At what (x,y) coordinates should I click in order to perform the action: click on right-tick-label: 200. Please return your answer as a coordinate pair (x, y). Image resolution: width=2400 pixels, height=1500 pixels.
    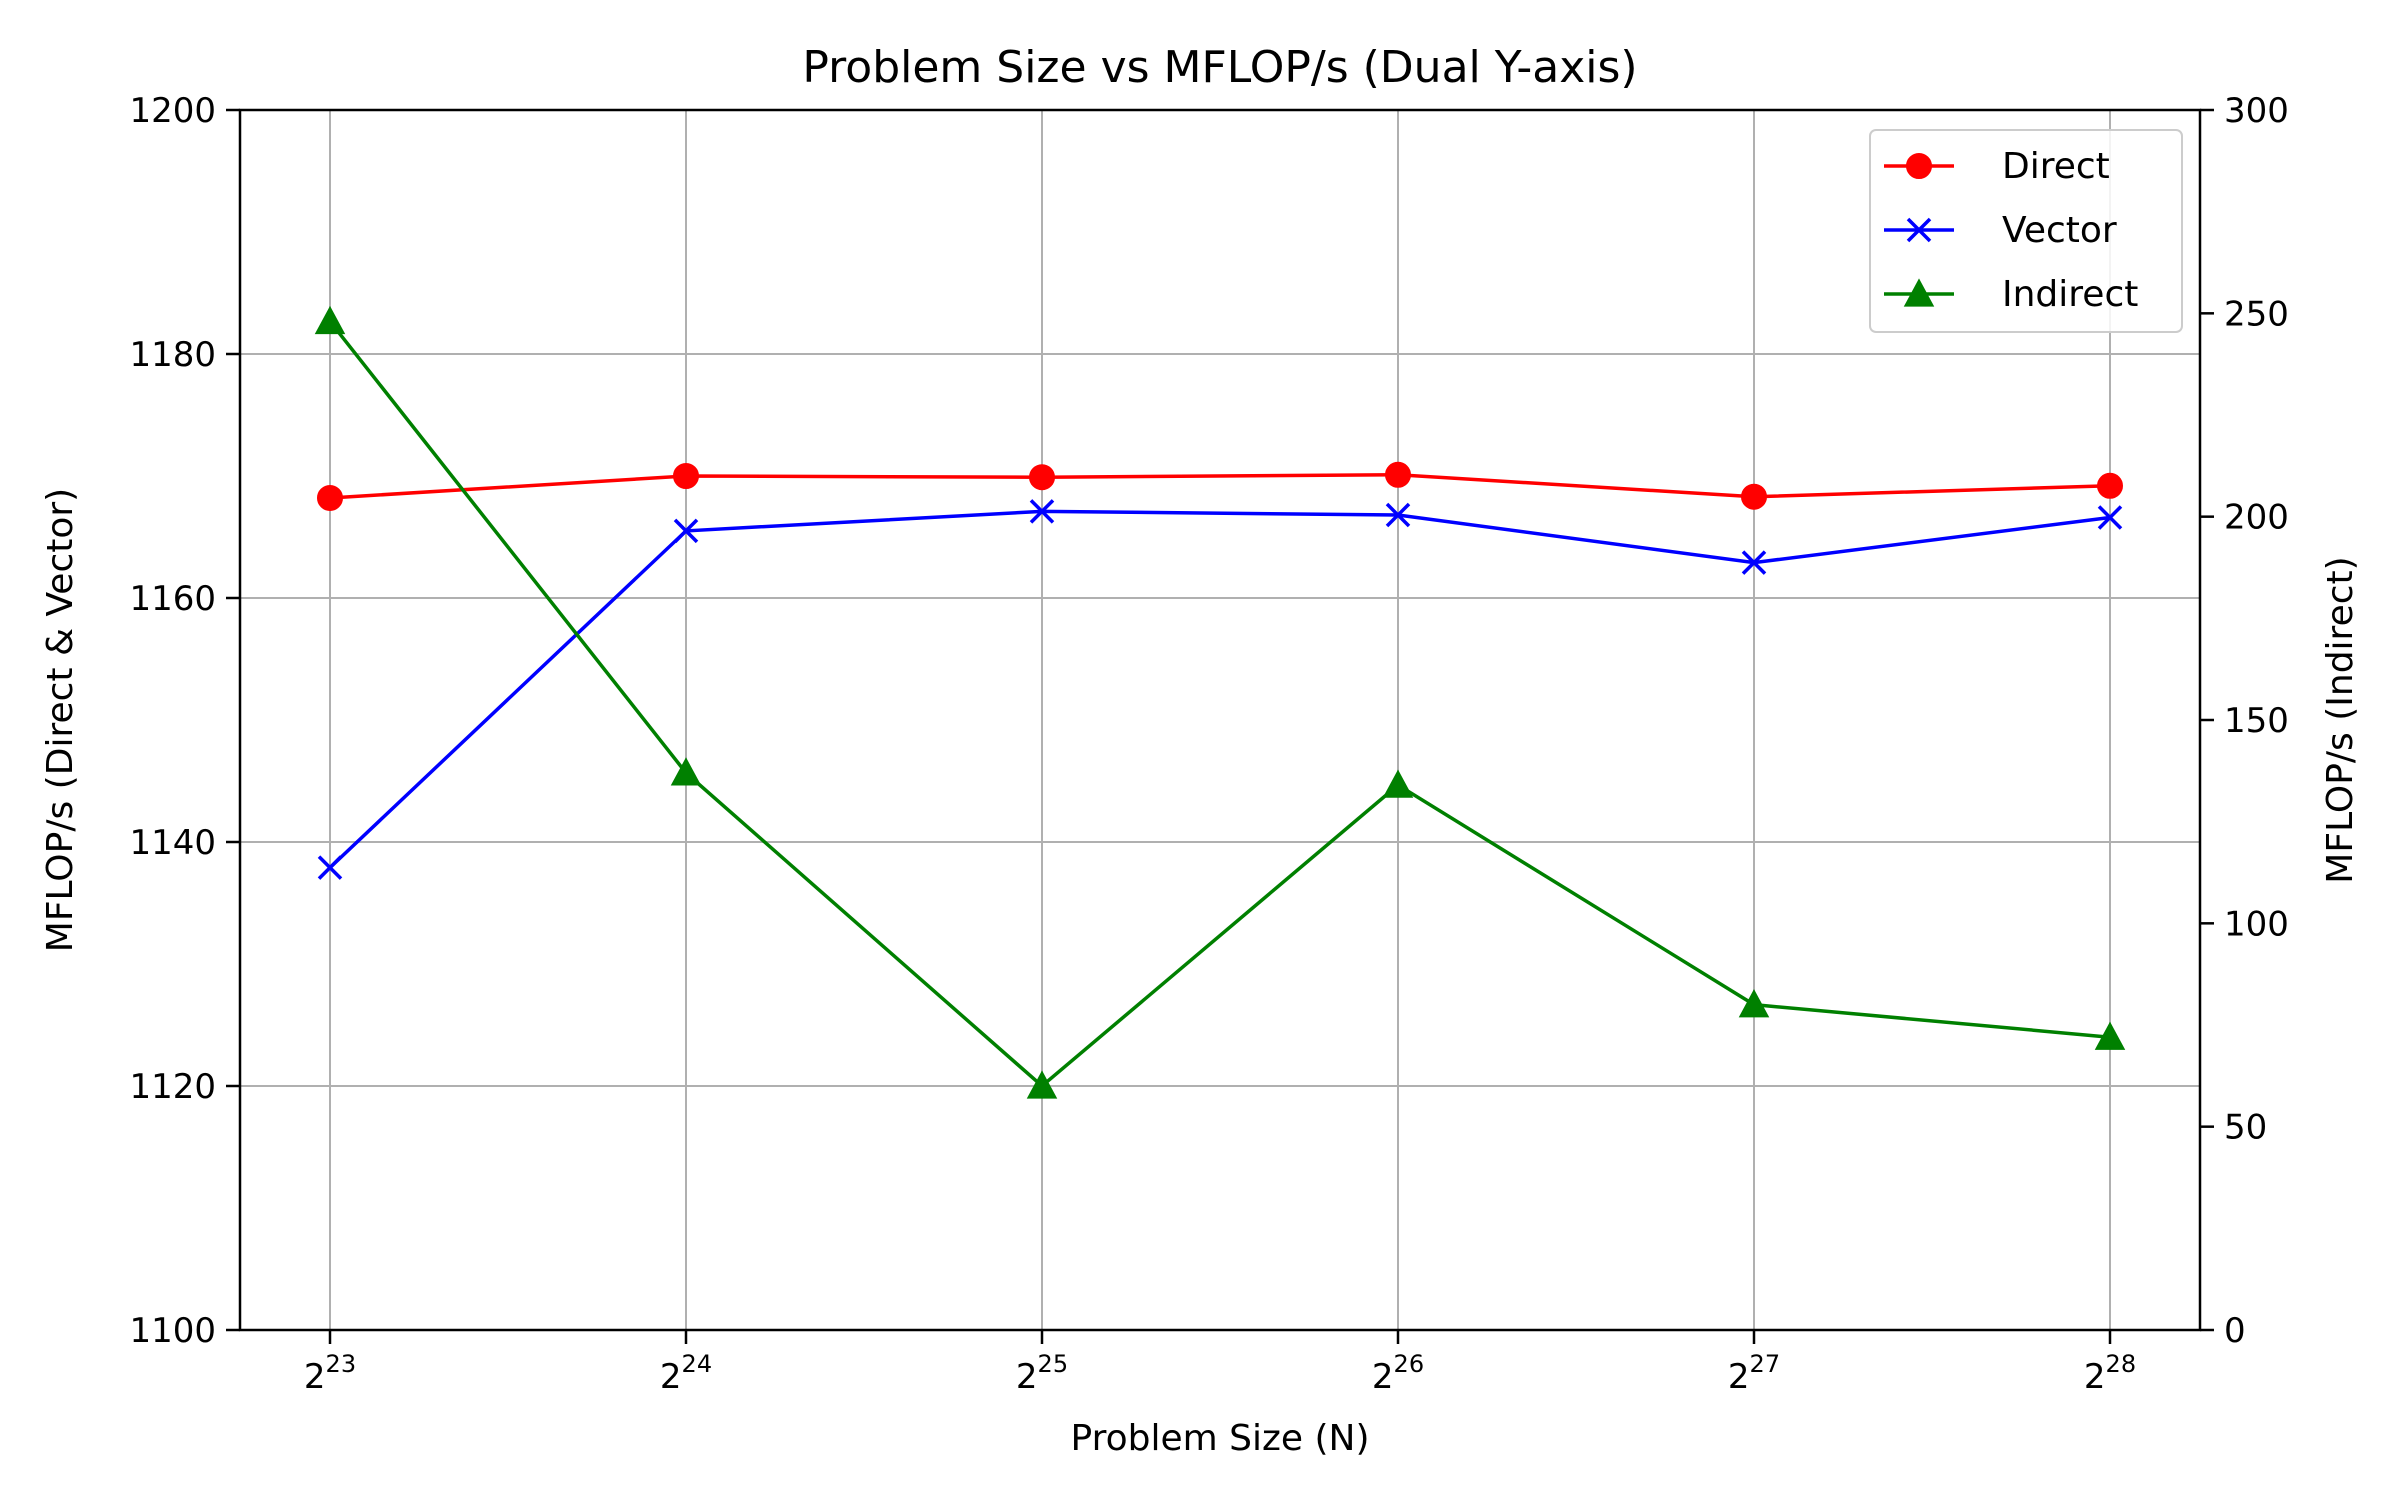
    Looking at the image, I should click on (2256, 518).